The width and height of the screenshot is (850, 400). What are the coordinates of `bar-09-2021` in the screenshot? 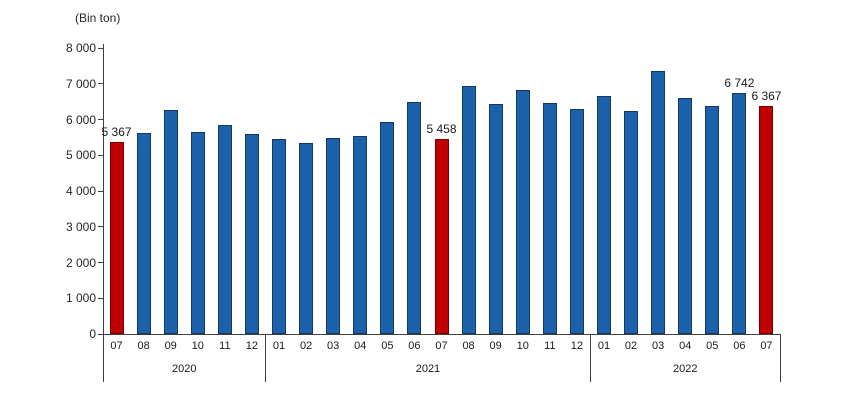 It's located at (495, 219).